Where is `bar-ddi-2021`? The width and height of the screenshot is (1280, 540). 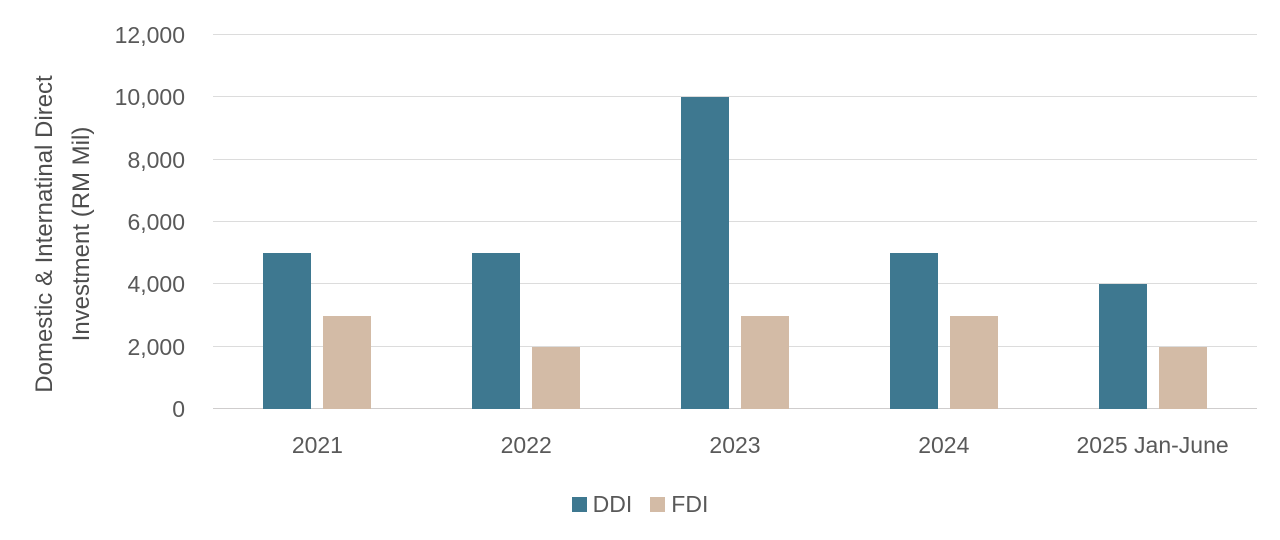
bar-ddi-2021 is located at coordinates (287, 331).